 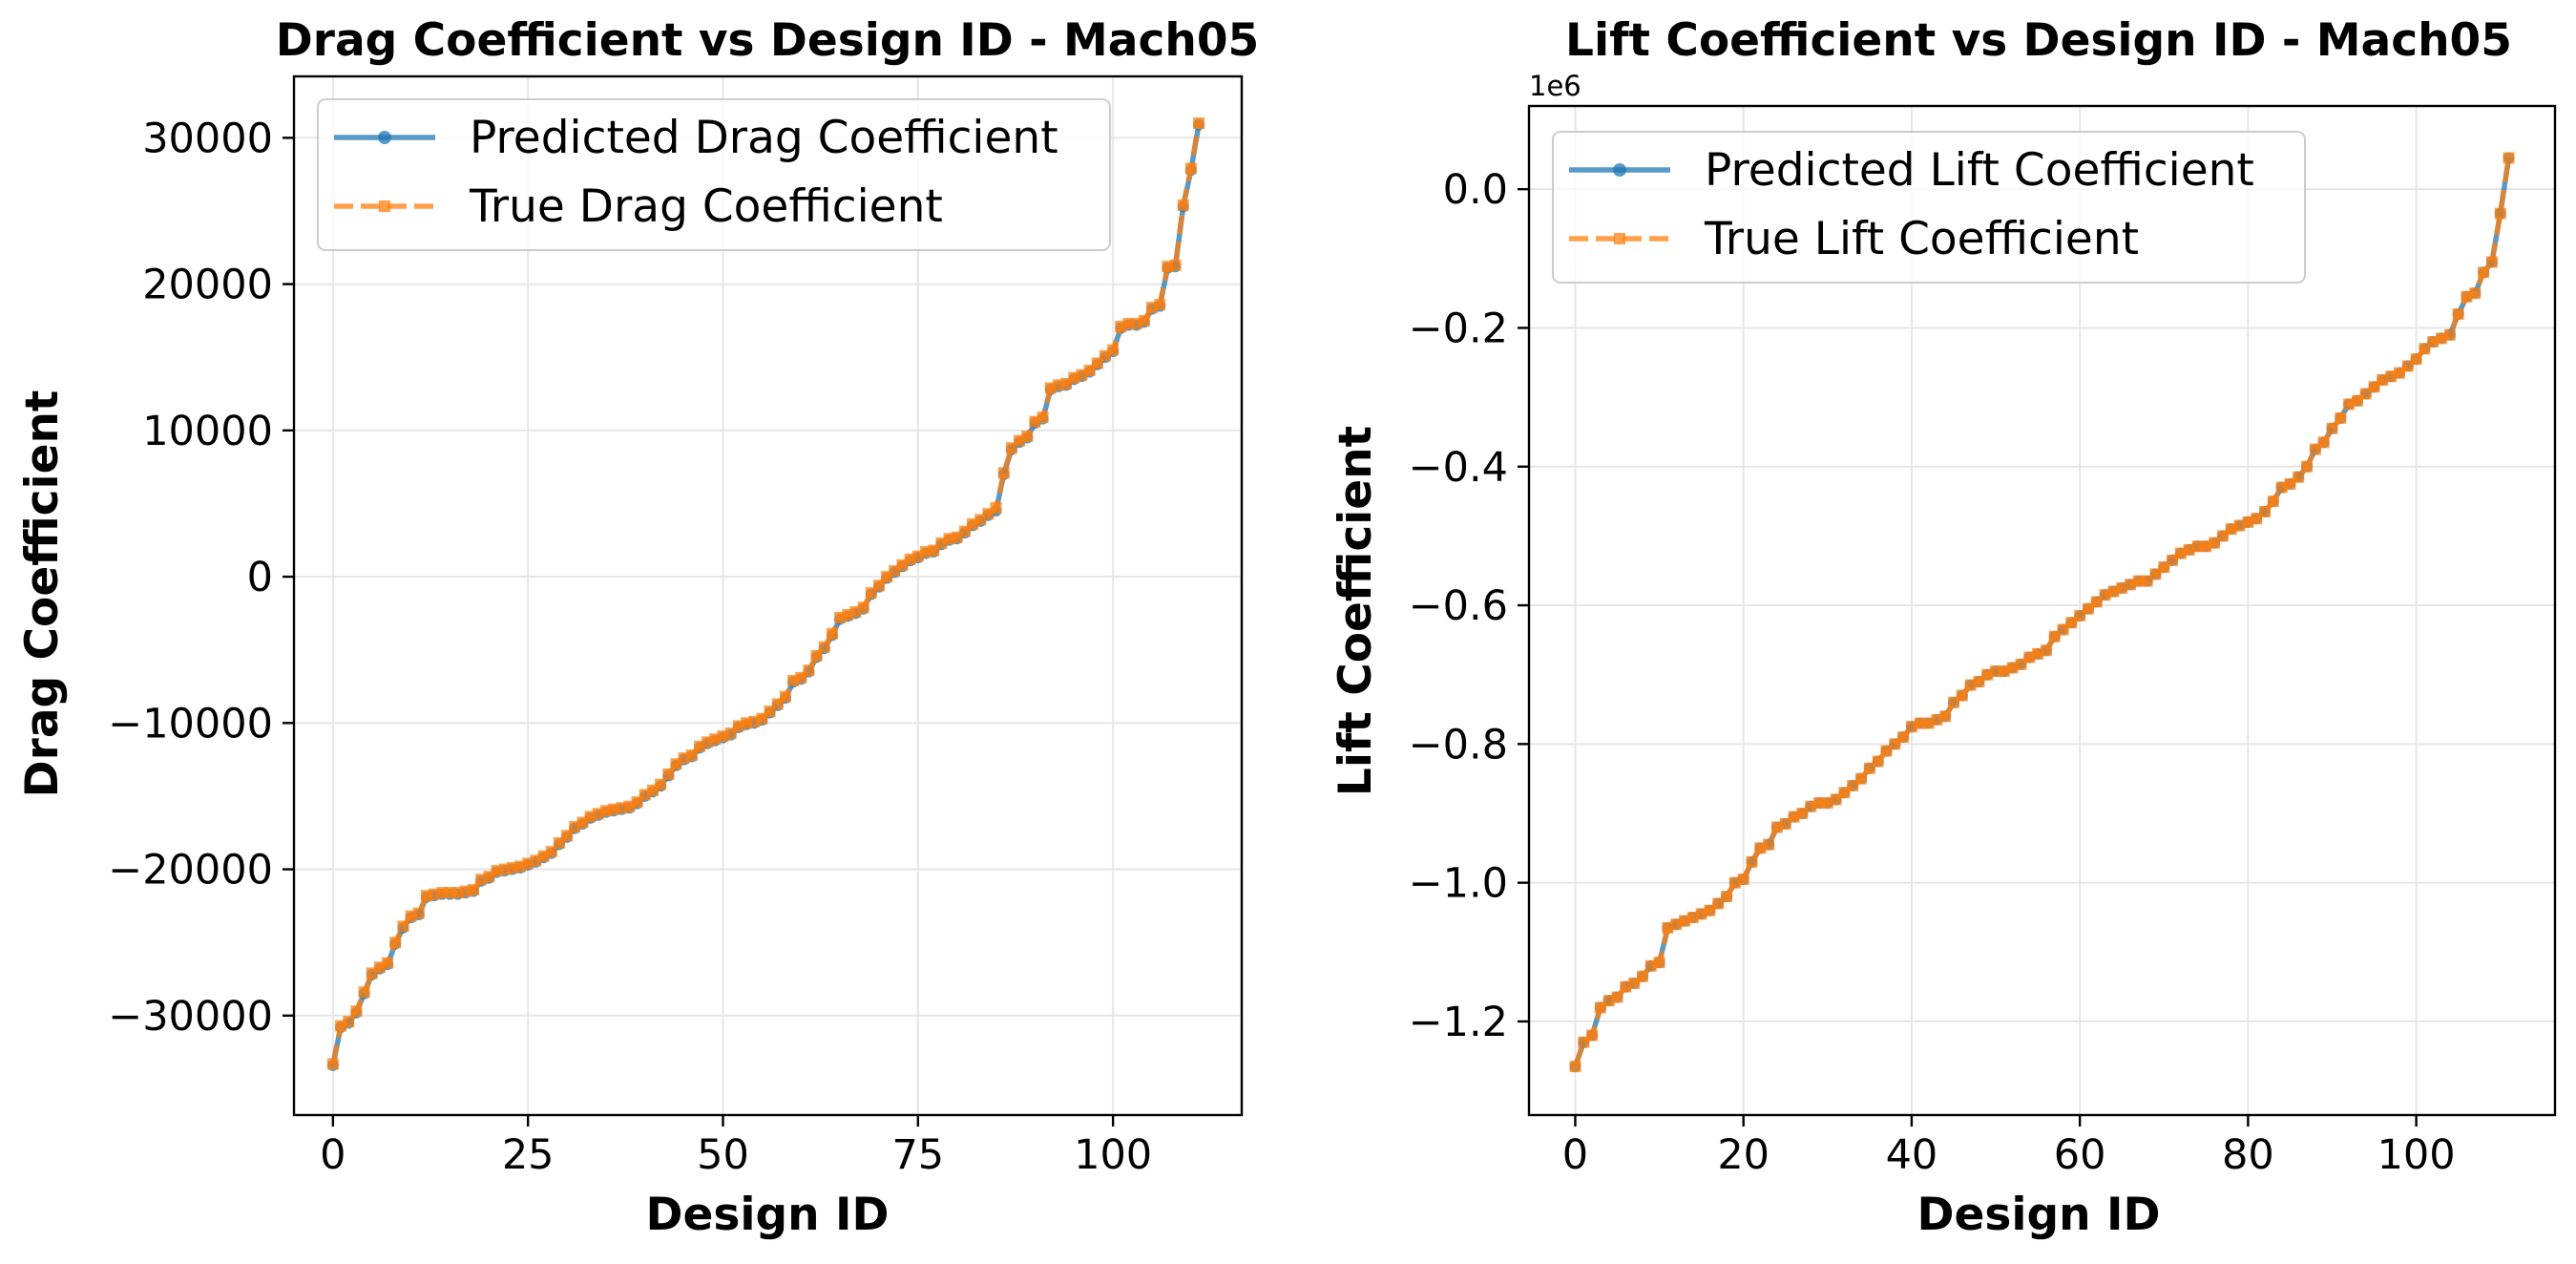 What do you see at coordinates (764, 138) in the screenshot?
I see `drag-legend-predicted-label: Predicted Drag Coefficient` at bounding box center [764, 138].